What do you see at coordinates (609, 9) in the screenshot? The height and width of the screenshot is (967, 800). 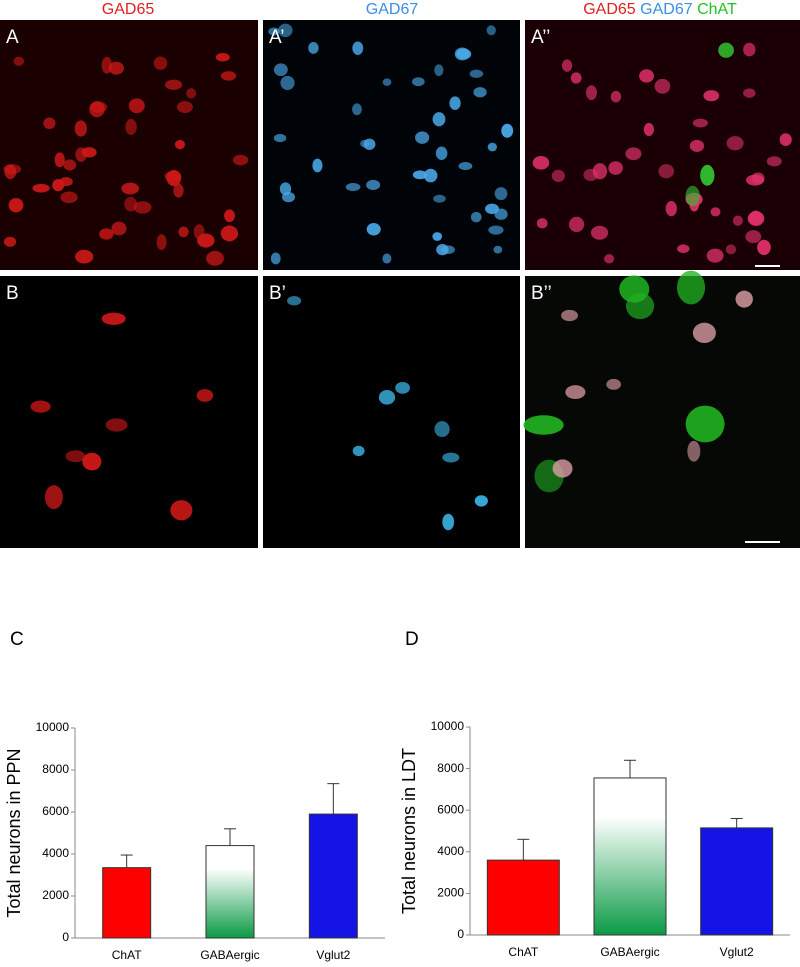 I see `header-part: GAD65` at bounding box center [609, 9].